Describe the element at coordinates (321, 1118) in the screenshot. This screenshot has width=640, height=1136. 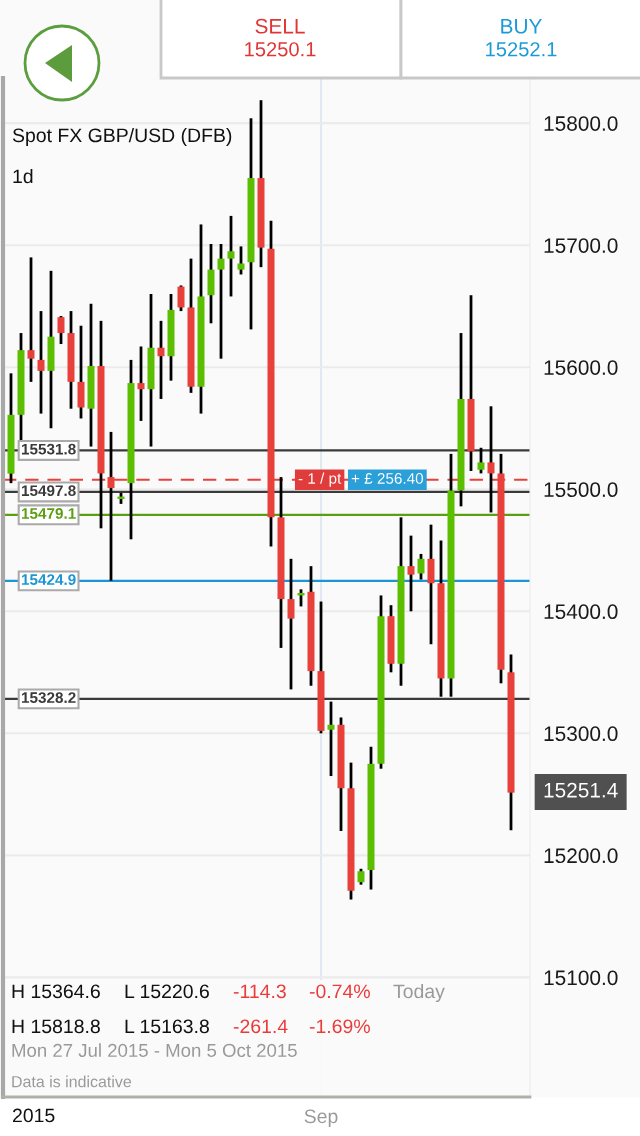
I see `x-tick-label: Sep` at that location.